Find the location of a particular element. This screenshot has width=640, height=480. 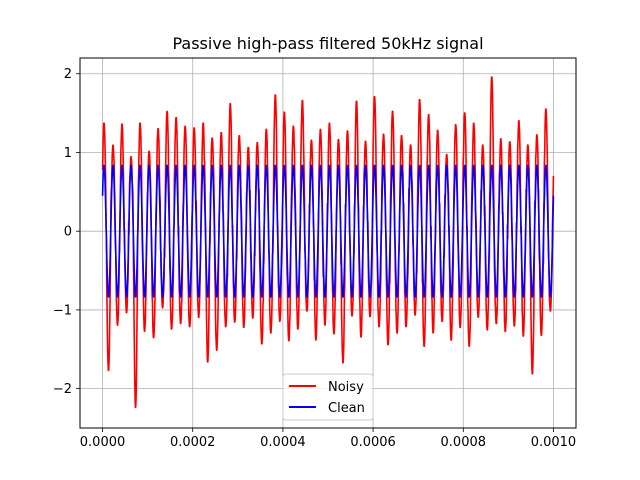

y-tick-label: −2 is located at coordinates (62, 389).